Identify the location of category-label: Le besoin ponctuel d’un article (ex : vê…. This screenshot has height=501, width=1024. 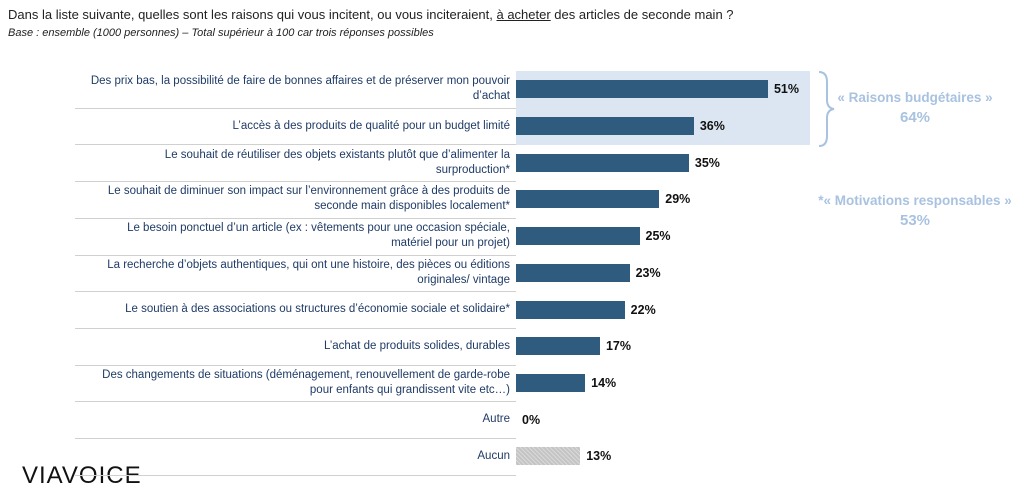
(318, 236).